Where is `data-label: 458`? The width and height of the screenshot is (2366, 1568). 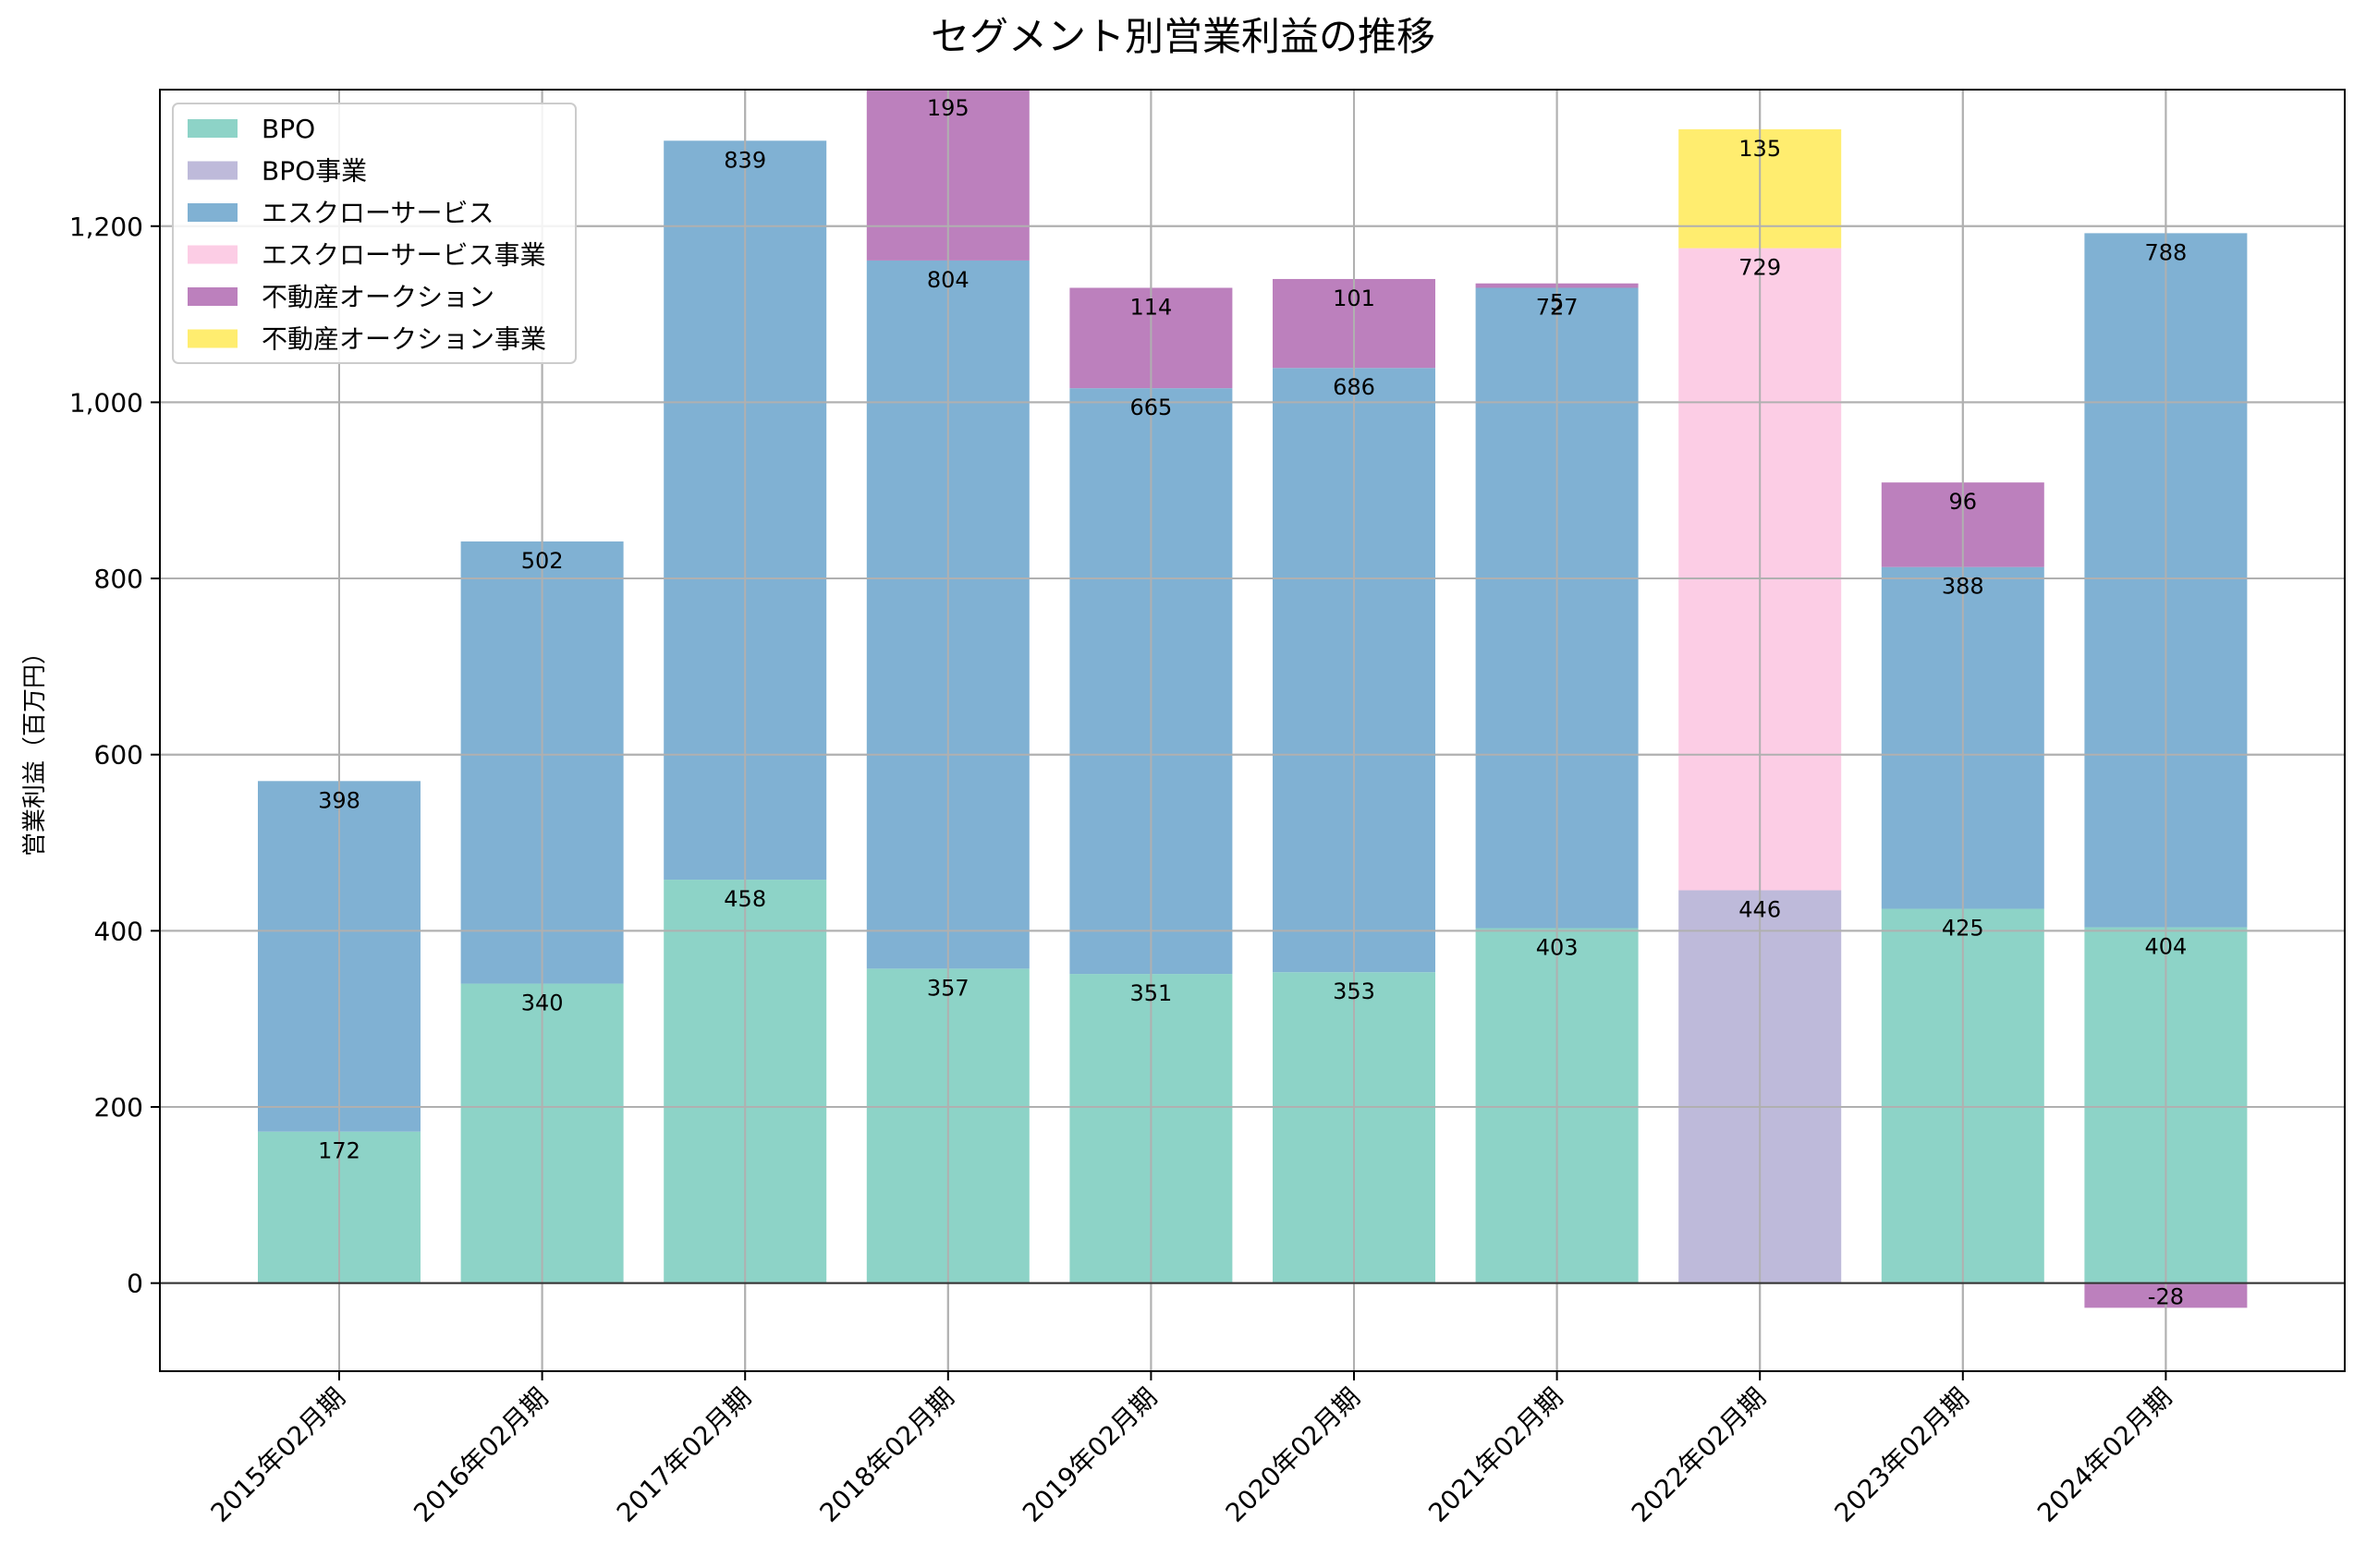
data-label: 458 is located at coordinates (745, 899).